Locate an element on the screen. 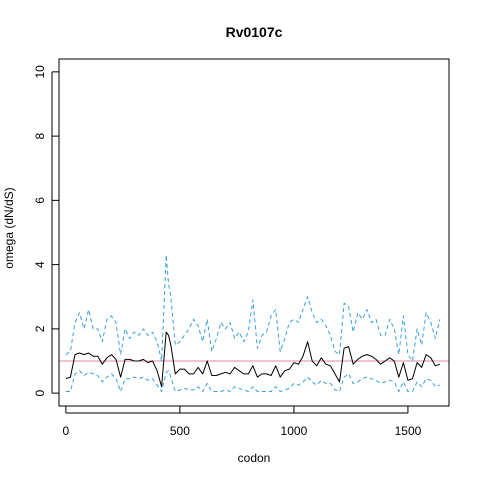  y-tick-label: 6 is located at coordinates (40, 200).